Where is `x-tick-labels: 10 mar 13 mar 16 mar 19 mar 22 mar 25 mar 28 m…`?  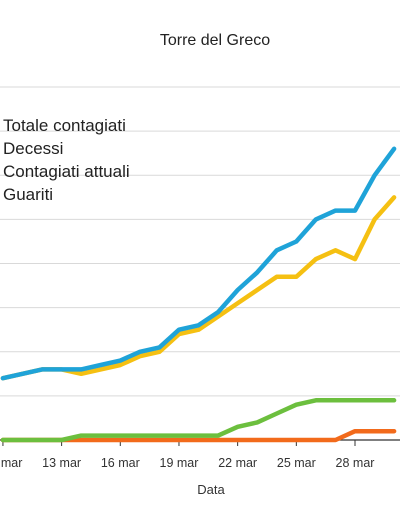 x-tick-labels: 10 mar 13 mar 16 mar 19 mar 22 mar 25 mar 28 m… is located at coordinates (187, 455).